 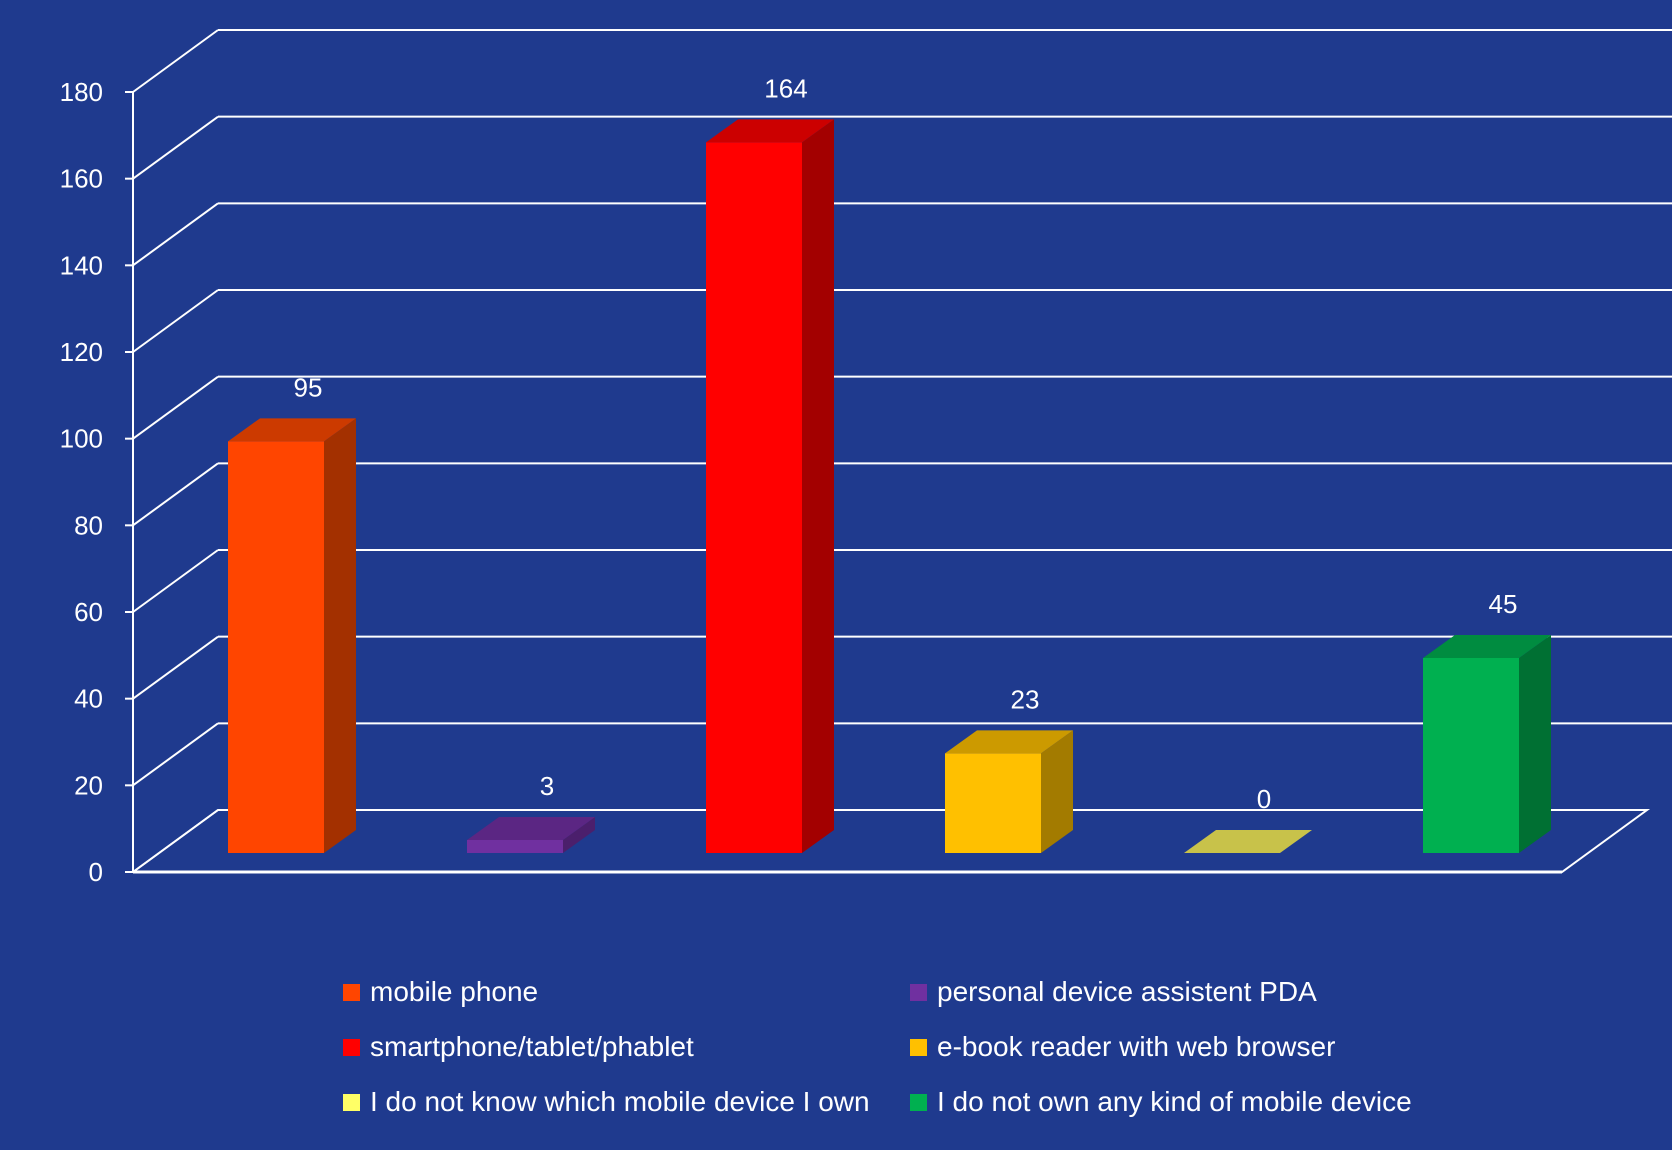 I want to click on data-label: 0, so click(x=1264, y=799).